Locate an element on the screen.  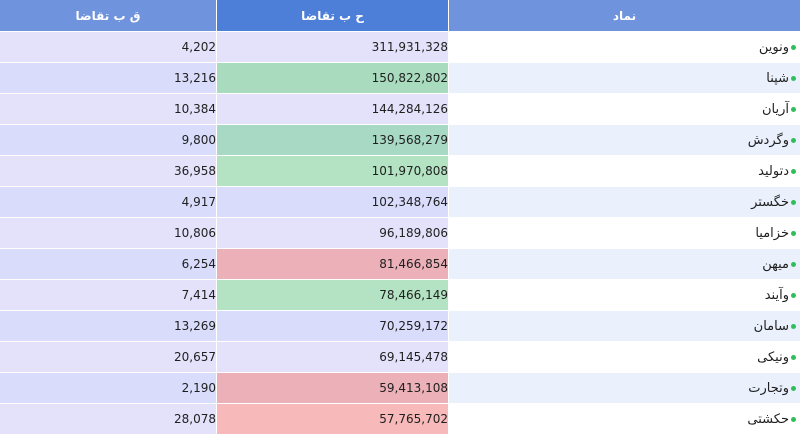
symbol-cell: دتولید is located at coordinates (624, 170).